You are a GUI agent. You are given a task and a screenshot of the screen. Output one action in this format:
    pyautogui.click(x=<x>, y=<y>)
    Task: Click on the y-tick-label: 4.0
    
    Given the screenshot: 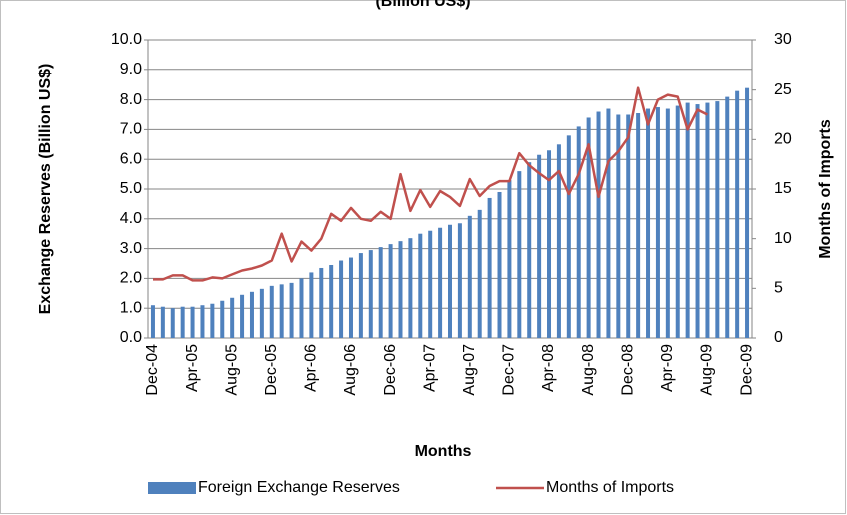 What is the action you would take?
    pyautogui.click(x=131, y=218)
    